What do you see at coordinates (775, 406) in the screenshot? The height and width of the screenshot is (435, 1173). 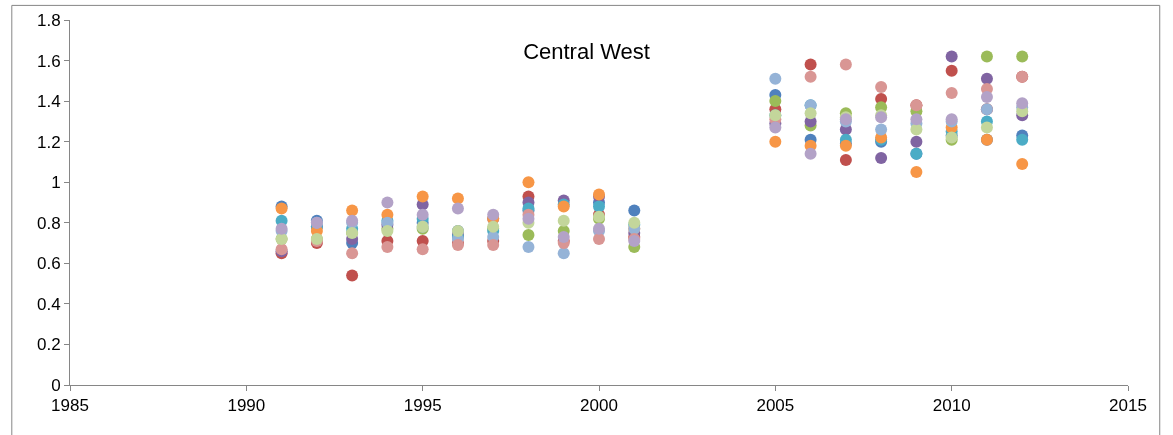 I see `x-tick-label: 2005` at bounding box center [775, 406].